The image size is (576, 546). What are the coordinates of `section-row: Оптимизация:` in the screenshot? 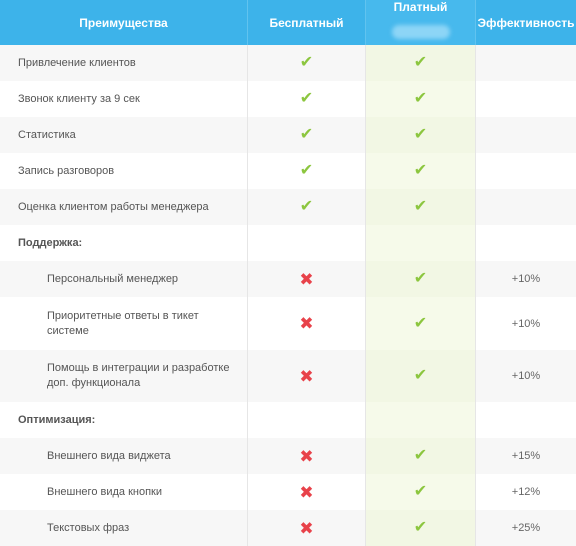 It's located at (288, 420).